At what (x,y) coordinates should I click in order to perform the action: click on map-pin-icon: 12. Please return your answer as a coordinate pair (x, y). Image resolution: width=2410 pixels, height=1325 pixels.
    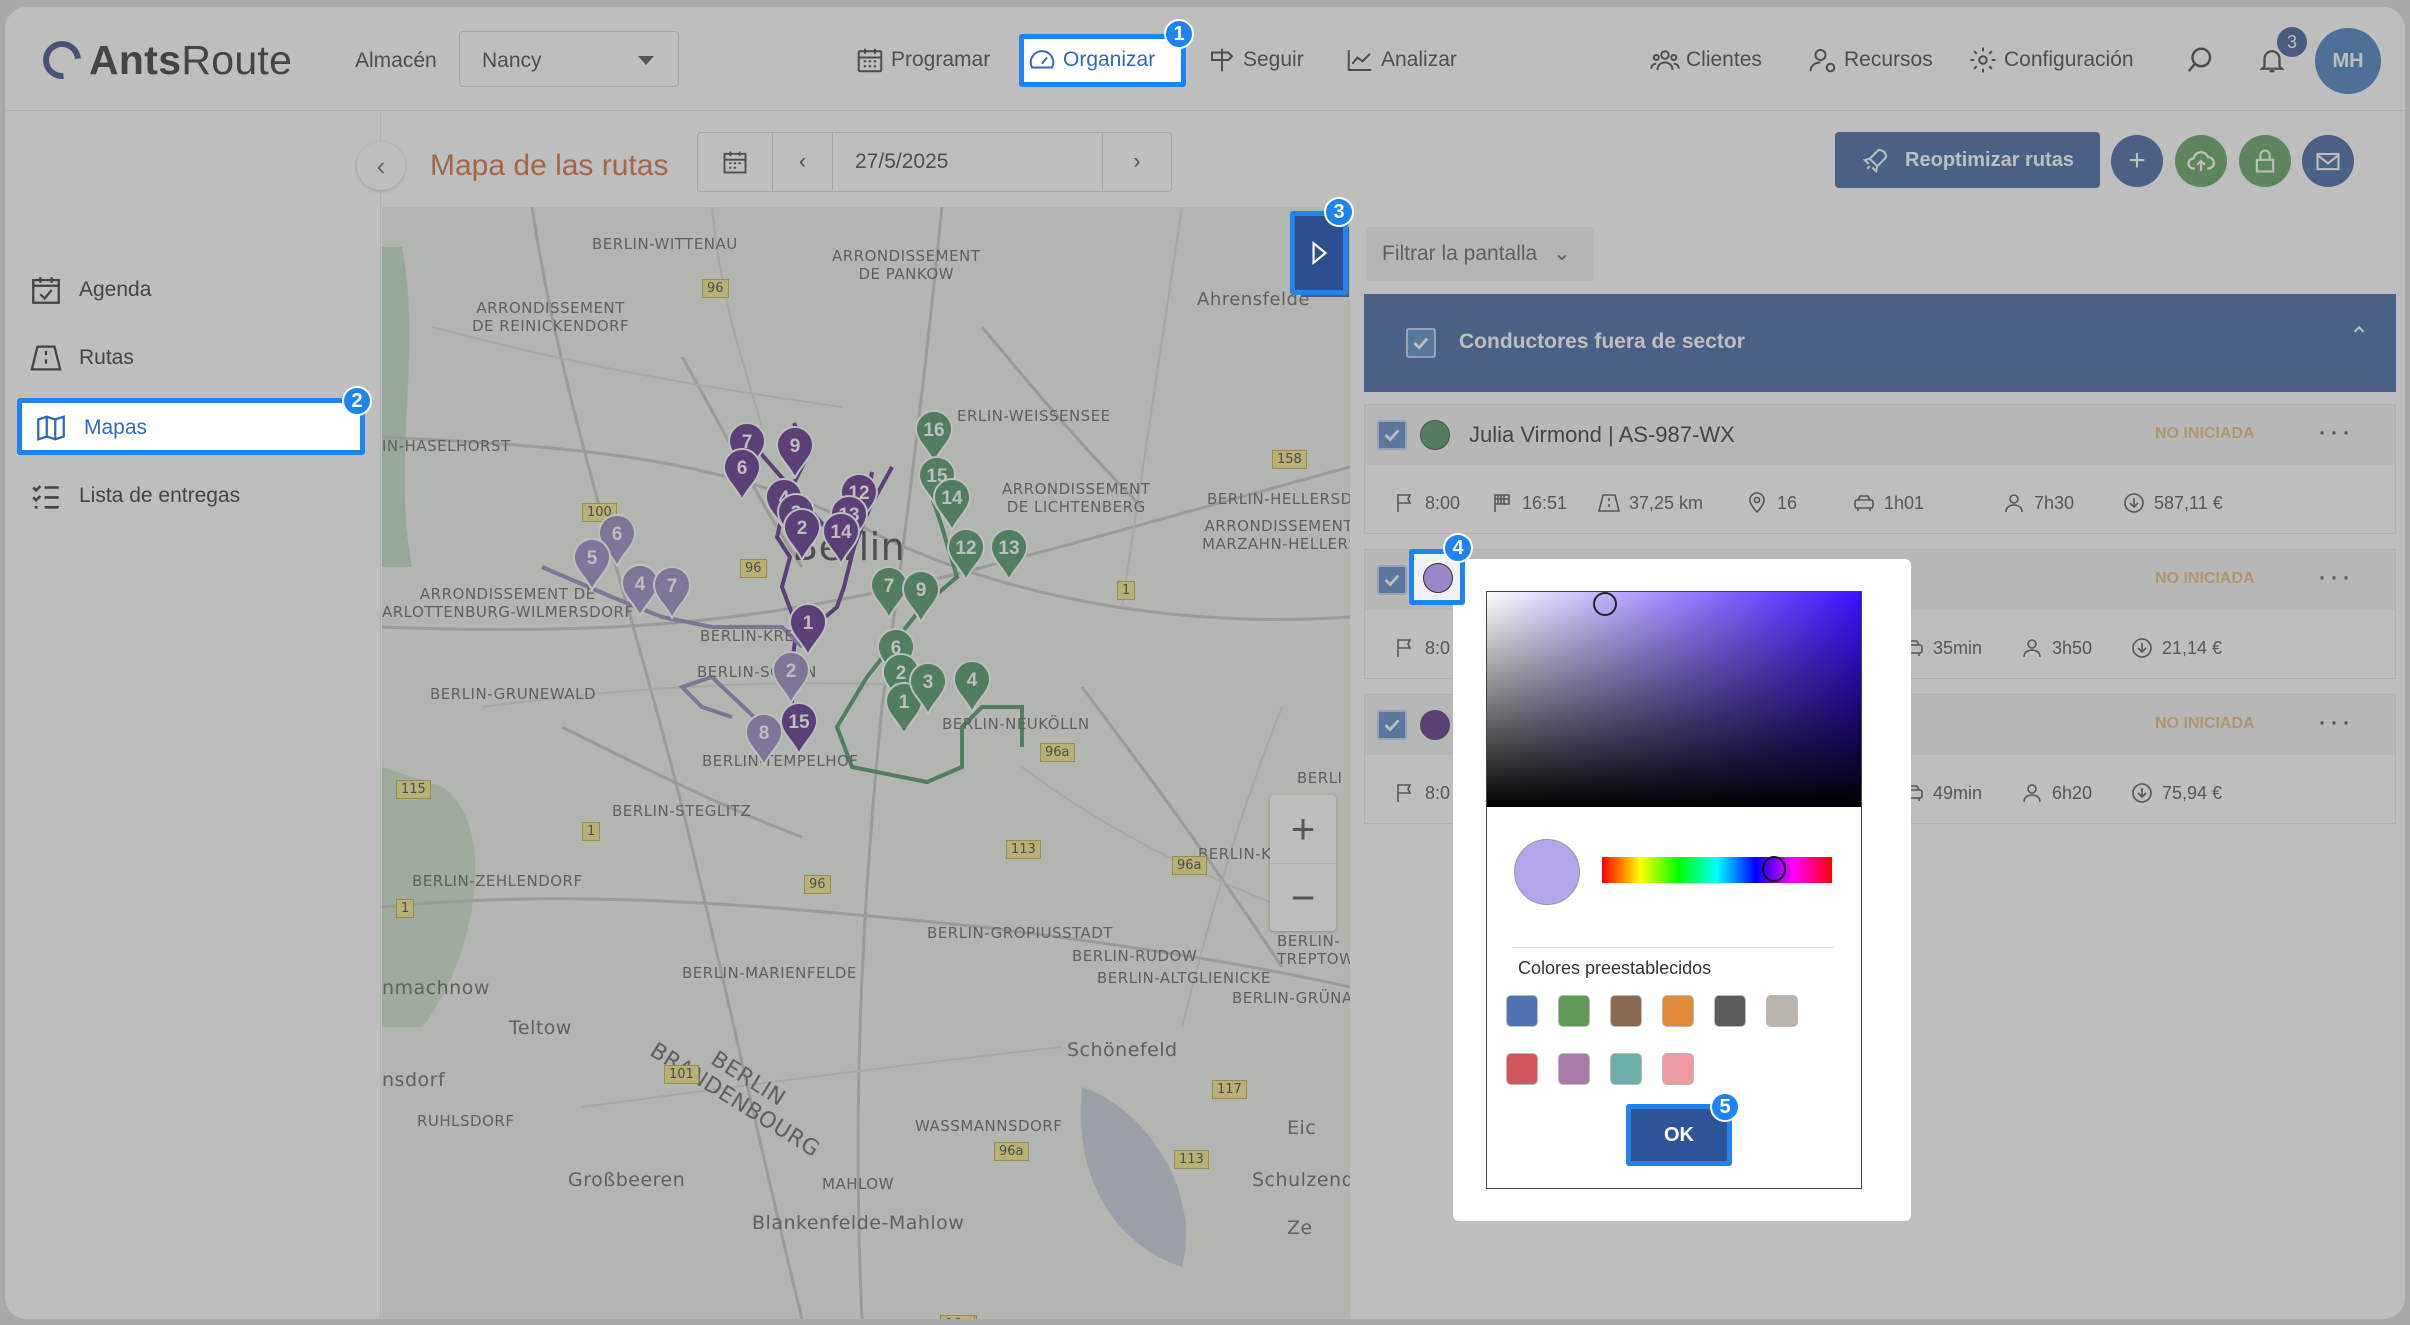
    Looking at the image, I should click on (966, 554).